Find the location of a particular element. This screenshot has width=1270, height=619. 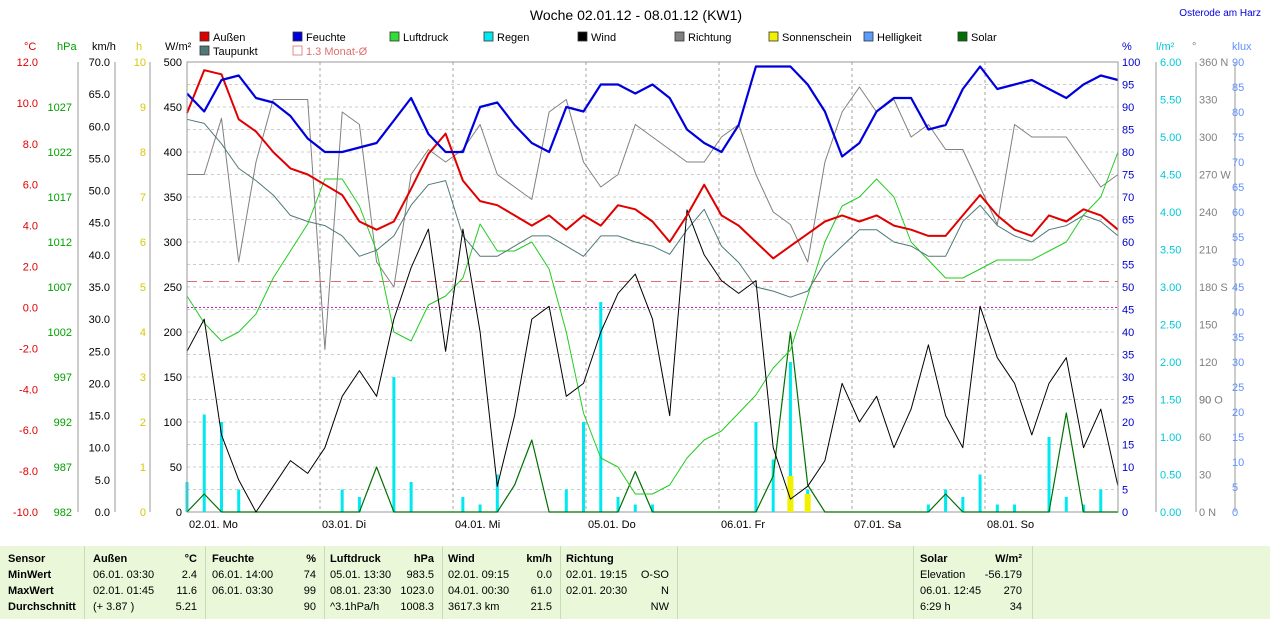

wm2-axis-title: W/m² is located at coordinates (178, 47).